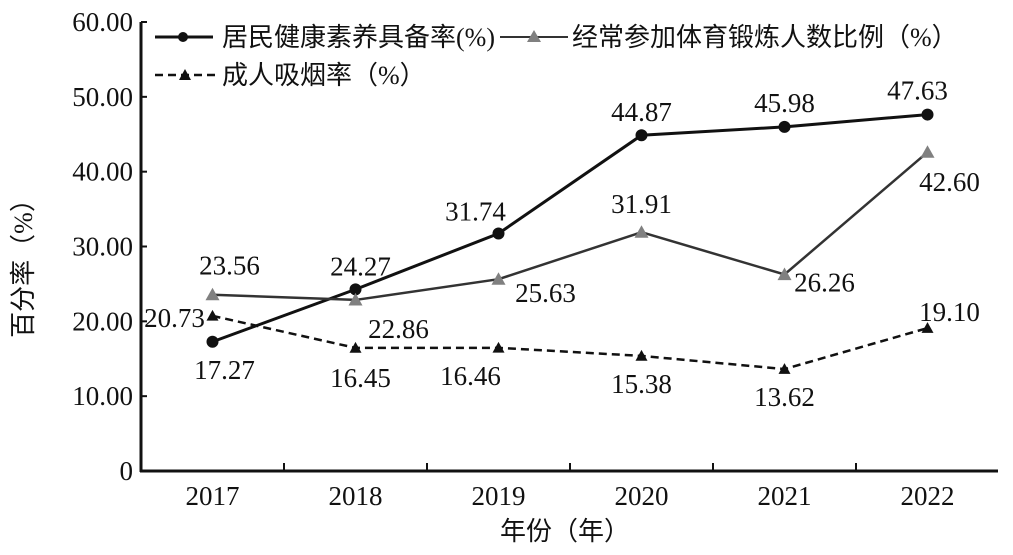 This screenshot has width=1013, height=555. What do you see at coordinates (127, 471) in the screenshot?
I see `y-tick-label: 0` at bounding box center [127, 471].